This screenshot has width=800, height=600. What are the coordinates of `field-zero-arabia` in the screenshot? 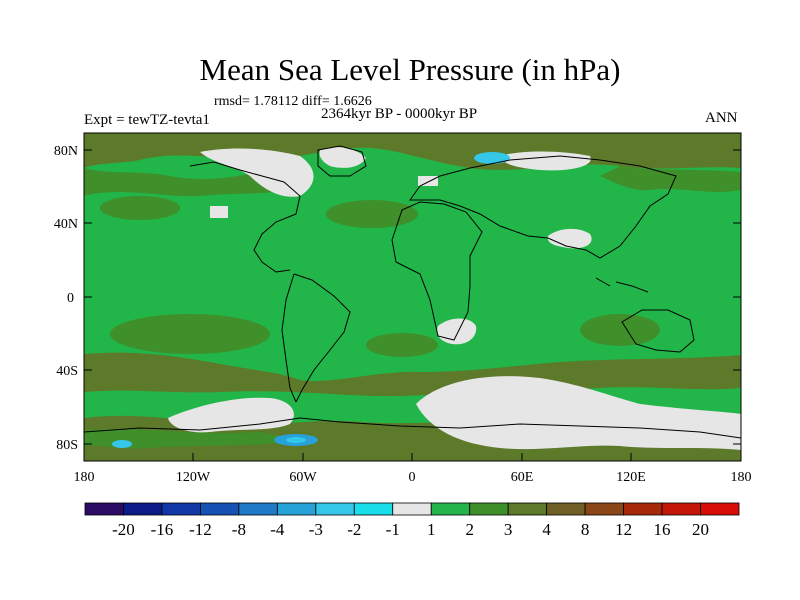 It's located at (569, 238).